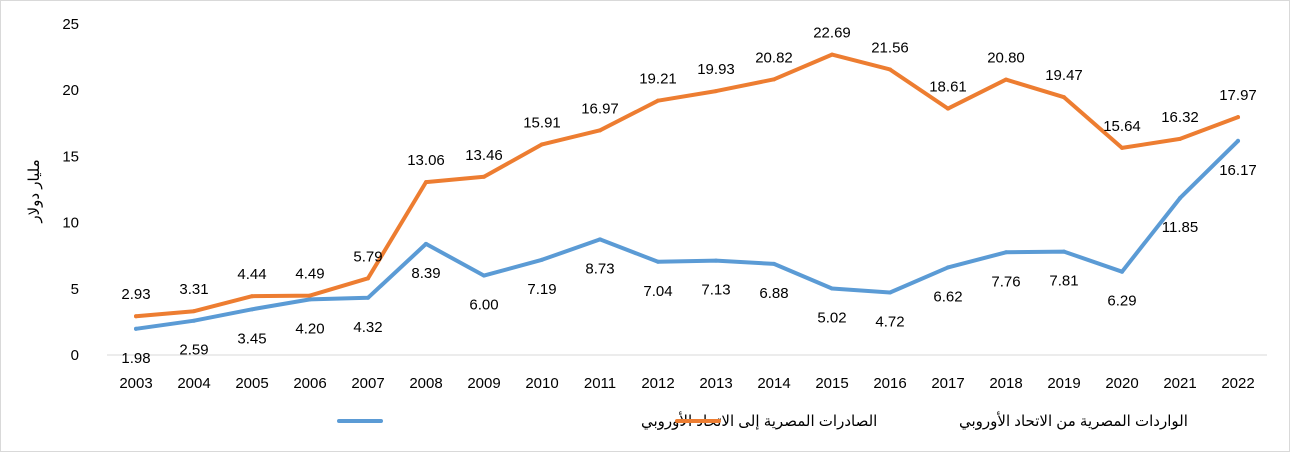 The image size is (1290, 456). I want to click on x-tick-label: 2011, so click(600, 383).